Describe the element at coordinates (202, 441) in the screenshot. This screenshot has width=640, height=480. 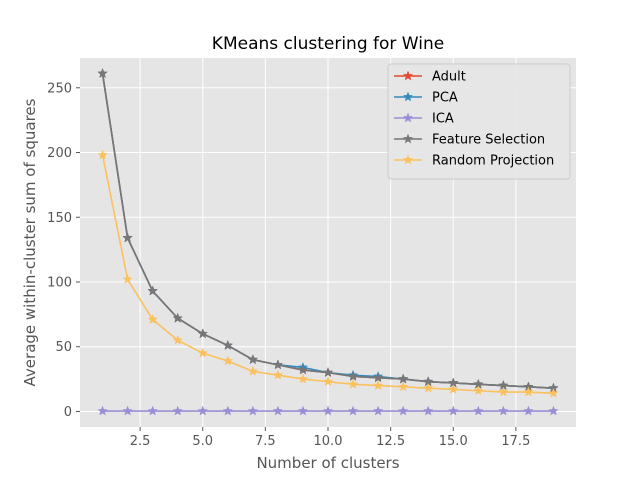
I see `x-tick-label: 5.0` at that location.